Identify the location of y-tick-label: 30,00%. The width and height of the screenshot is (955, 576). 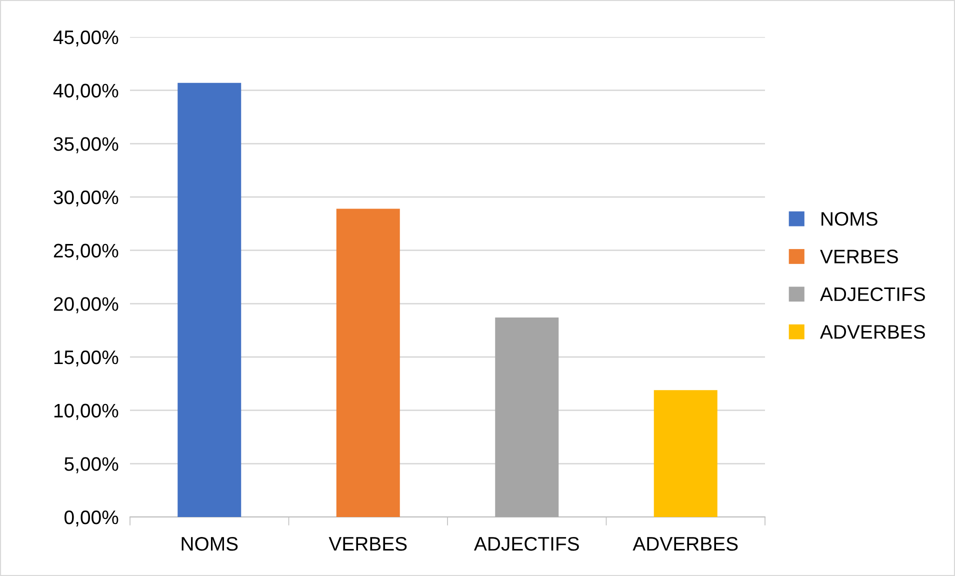
(86, 198).